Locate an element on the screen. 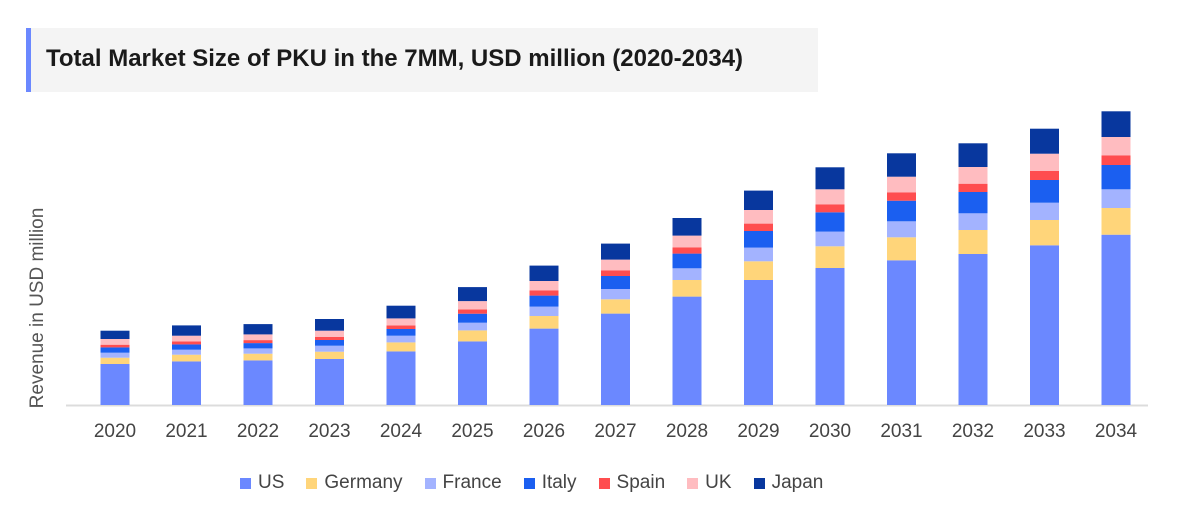  bar-segment-us-2031 is located at coordinates (901, 332).